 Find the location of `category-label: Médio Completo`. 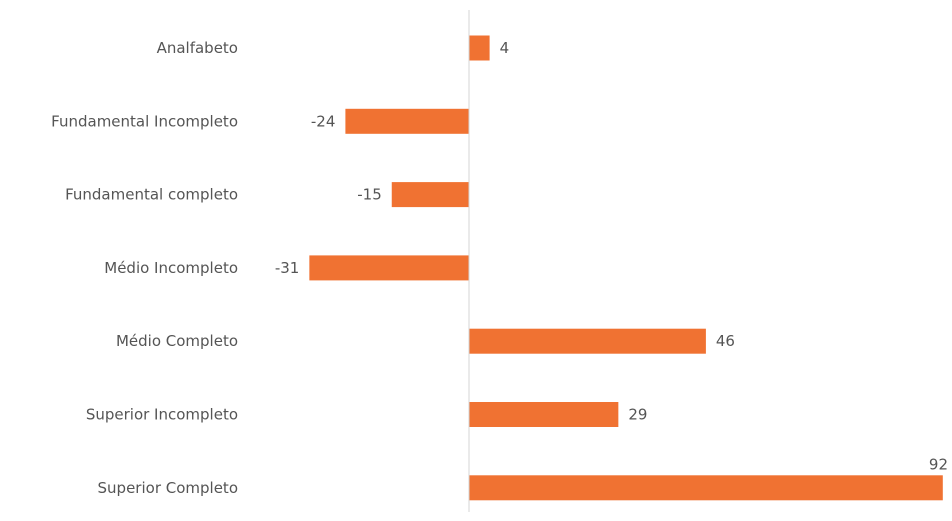

category-label: Médio Completo is located at coordinates (177, 341).